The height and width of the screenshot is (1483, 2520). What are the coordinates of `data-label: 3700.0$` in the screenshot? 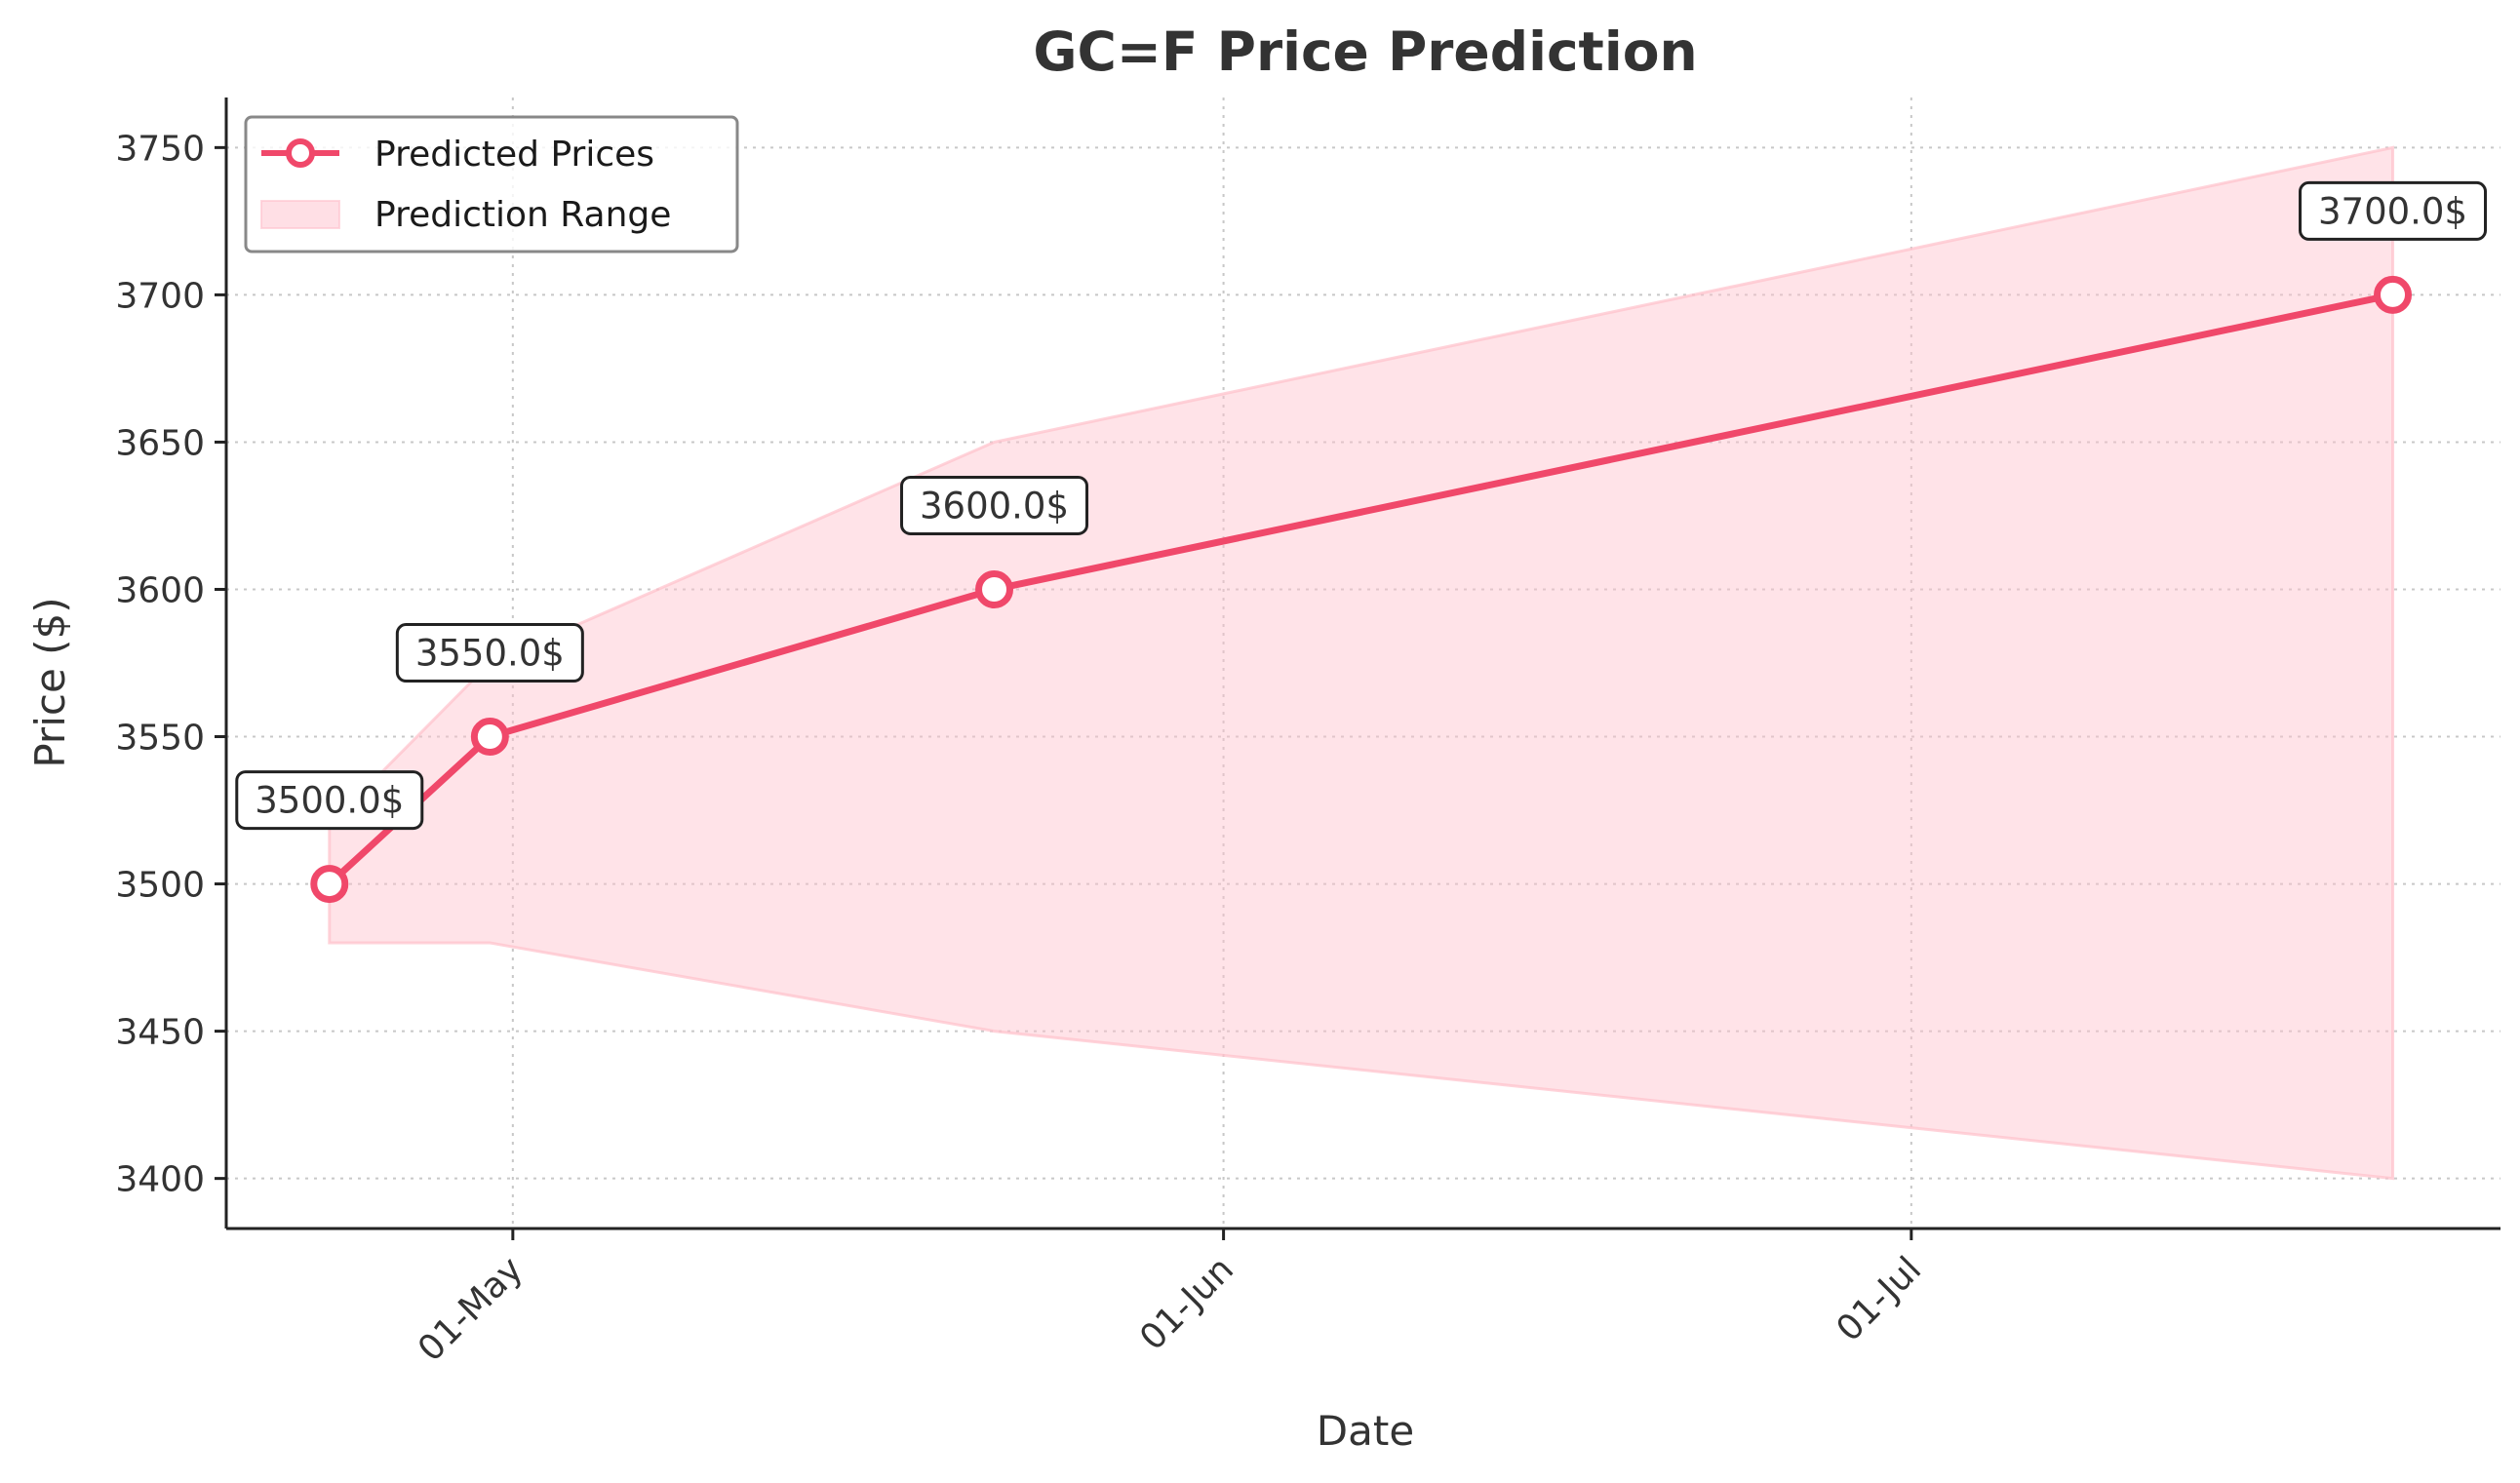 It's located at (2393, 210).